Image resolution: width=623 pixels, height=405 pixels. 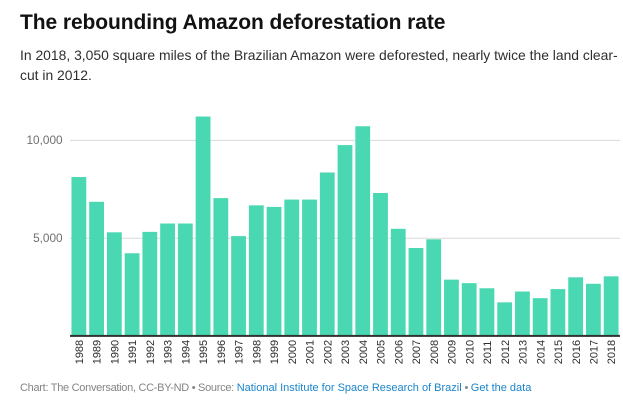 What do you see at coordinates (612, 352) in the screenshot?
I see `svg-text: 2018` at bounding box center [612, 352].